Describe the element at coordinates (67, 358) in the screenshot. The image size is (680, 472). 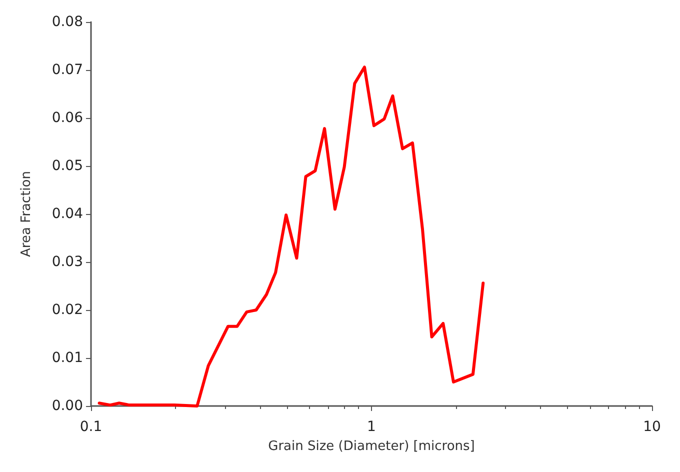
I see `y-tick-label: 0.01` at that location.